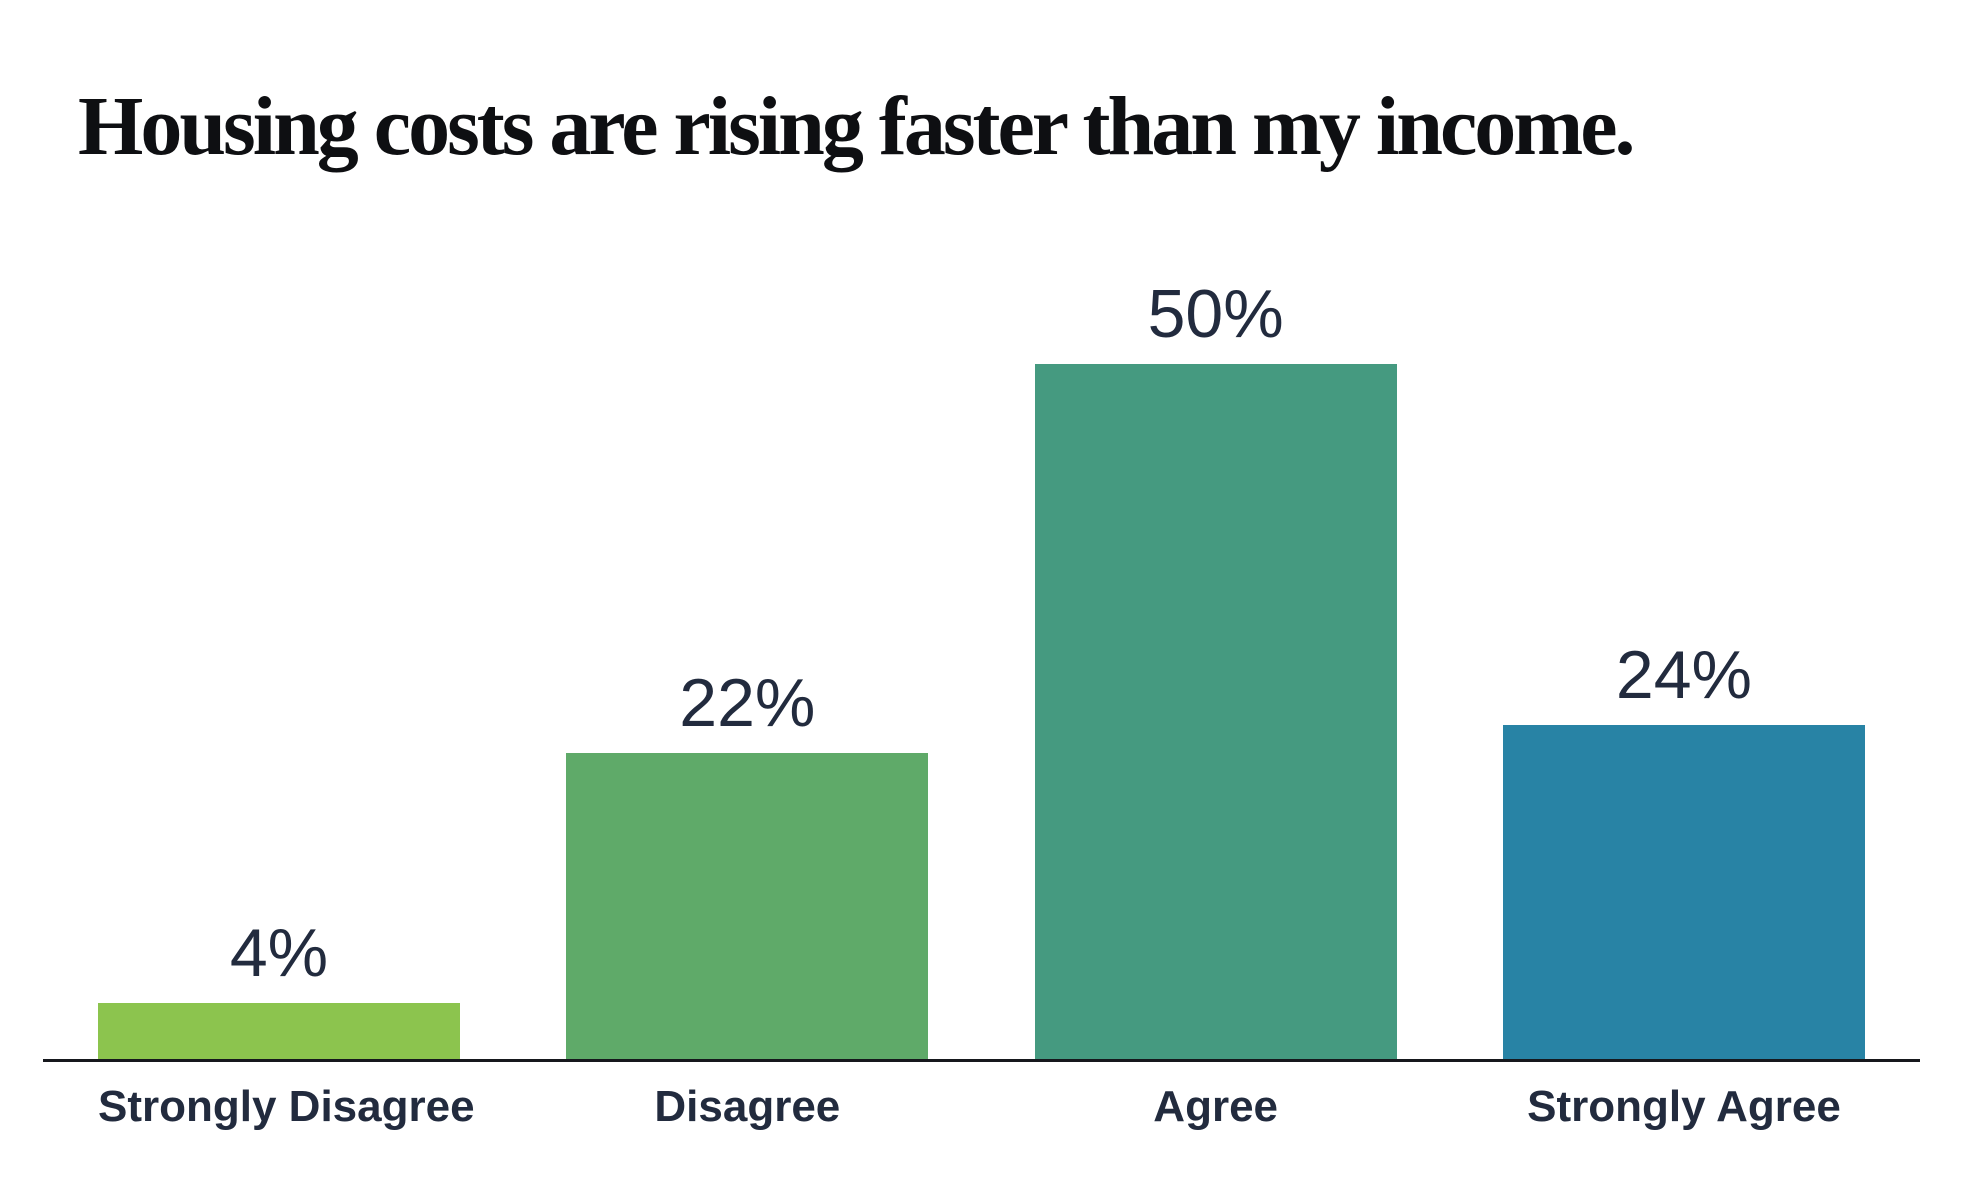 The height and width of the screenshot is (1180, 1986). I want to click on value-label-disagree: 22%, so click(747, 703).